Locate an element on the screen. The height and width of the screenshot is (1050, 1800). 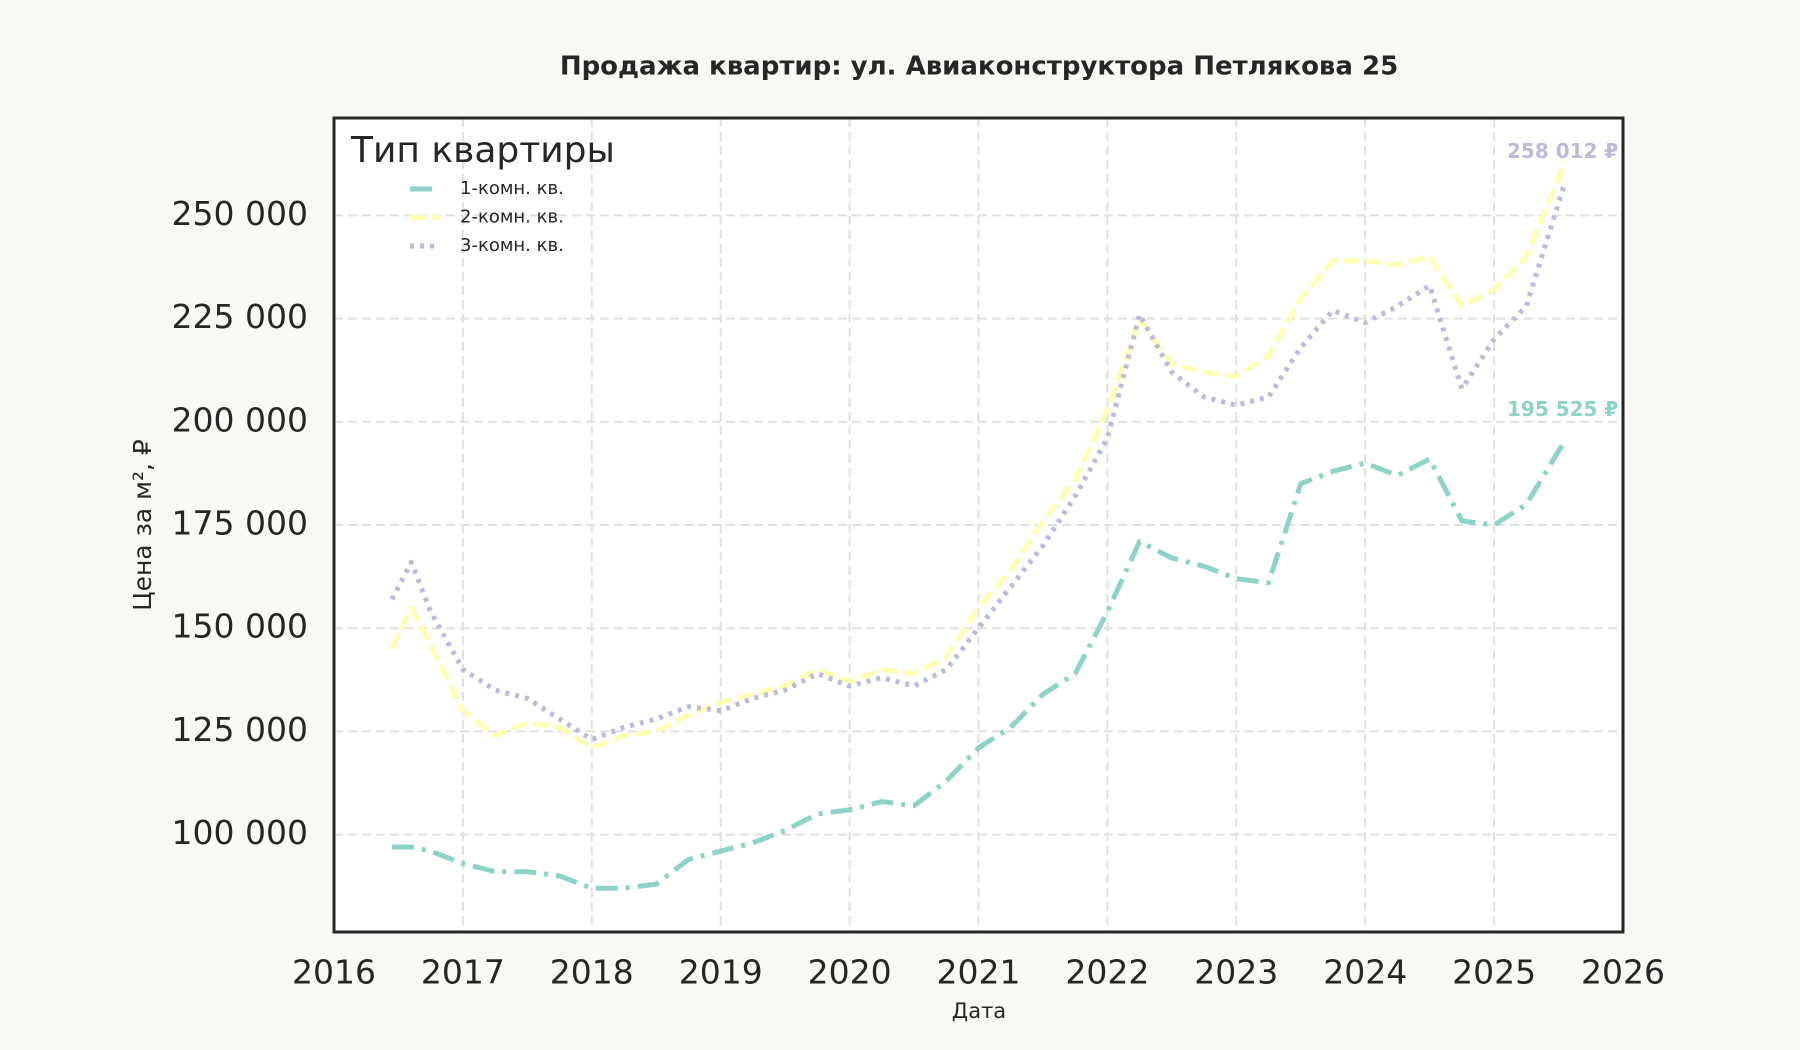
y-tick-label: 200 000 is located at coordinates (240, 419).